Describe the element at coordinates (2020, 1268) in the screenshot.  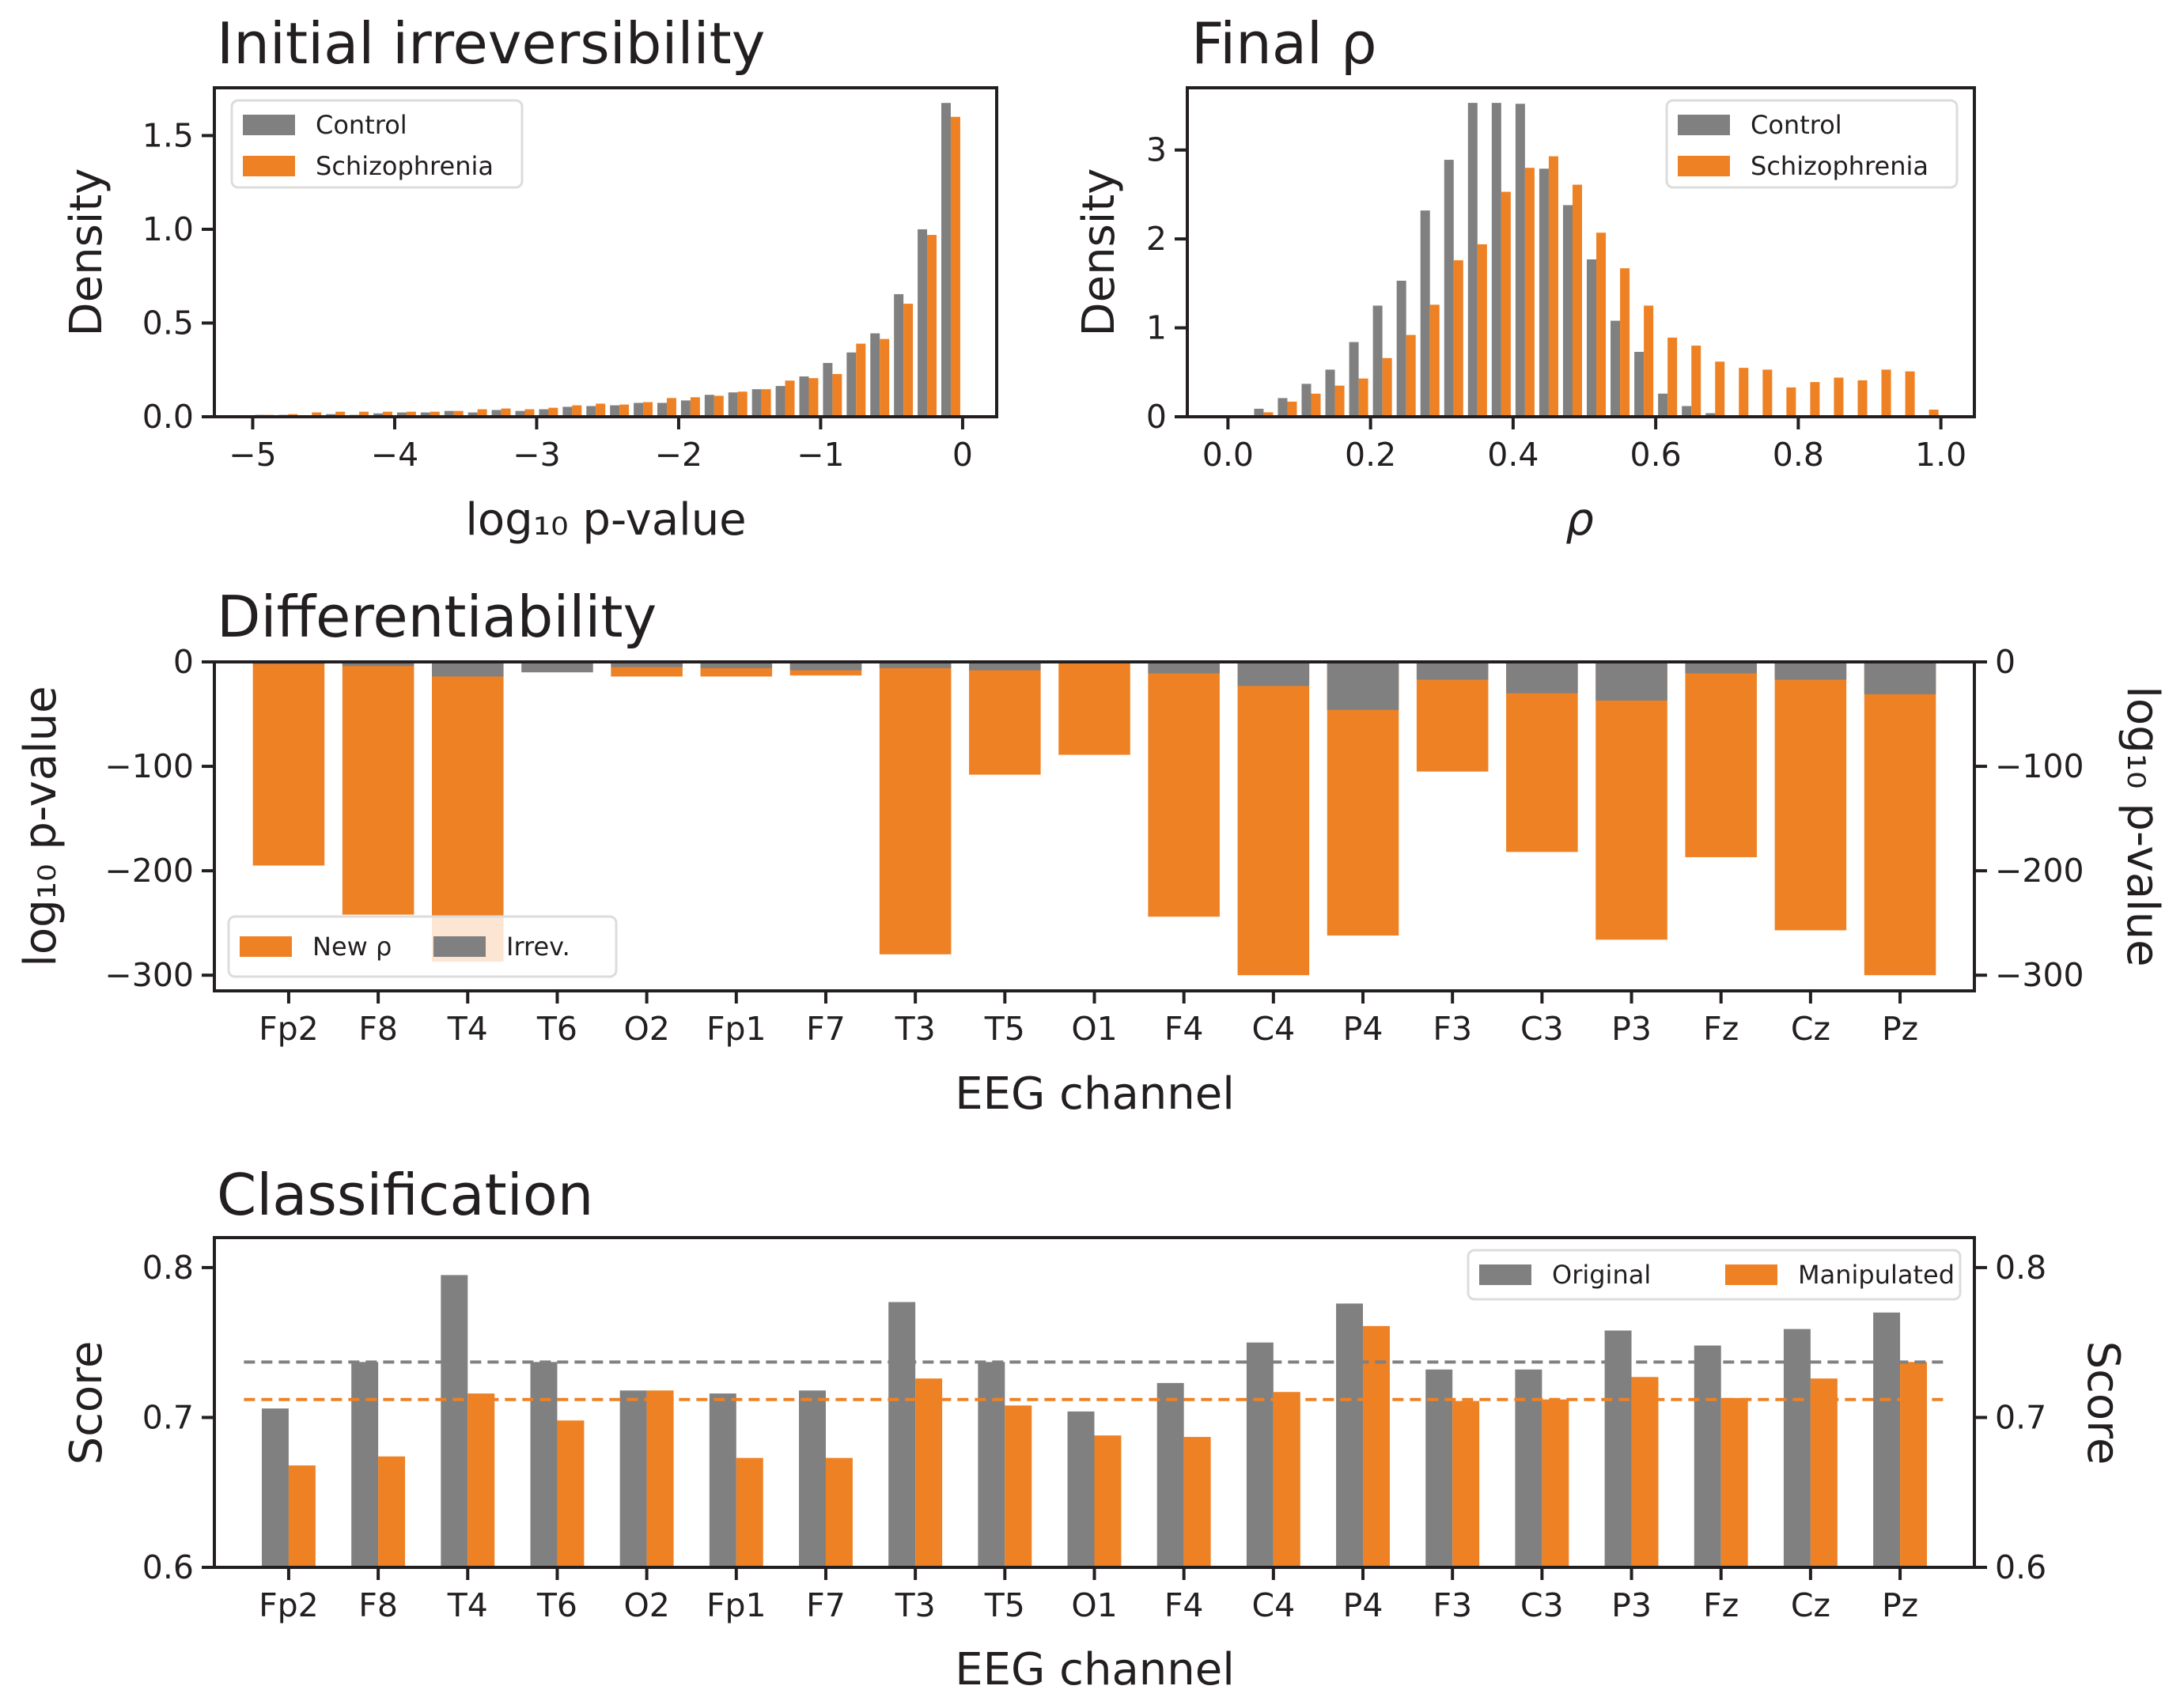
I see `y-tick-label-right: 0.8` at that location.